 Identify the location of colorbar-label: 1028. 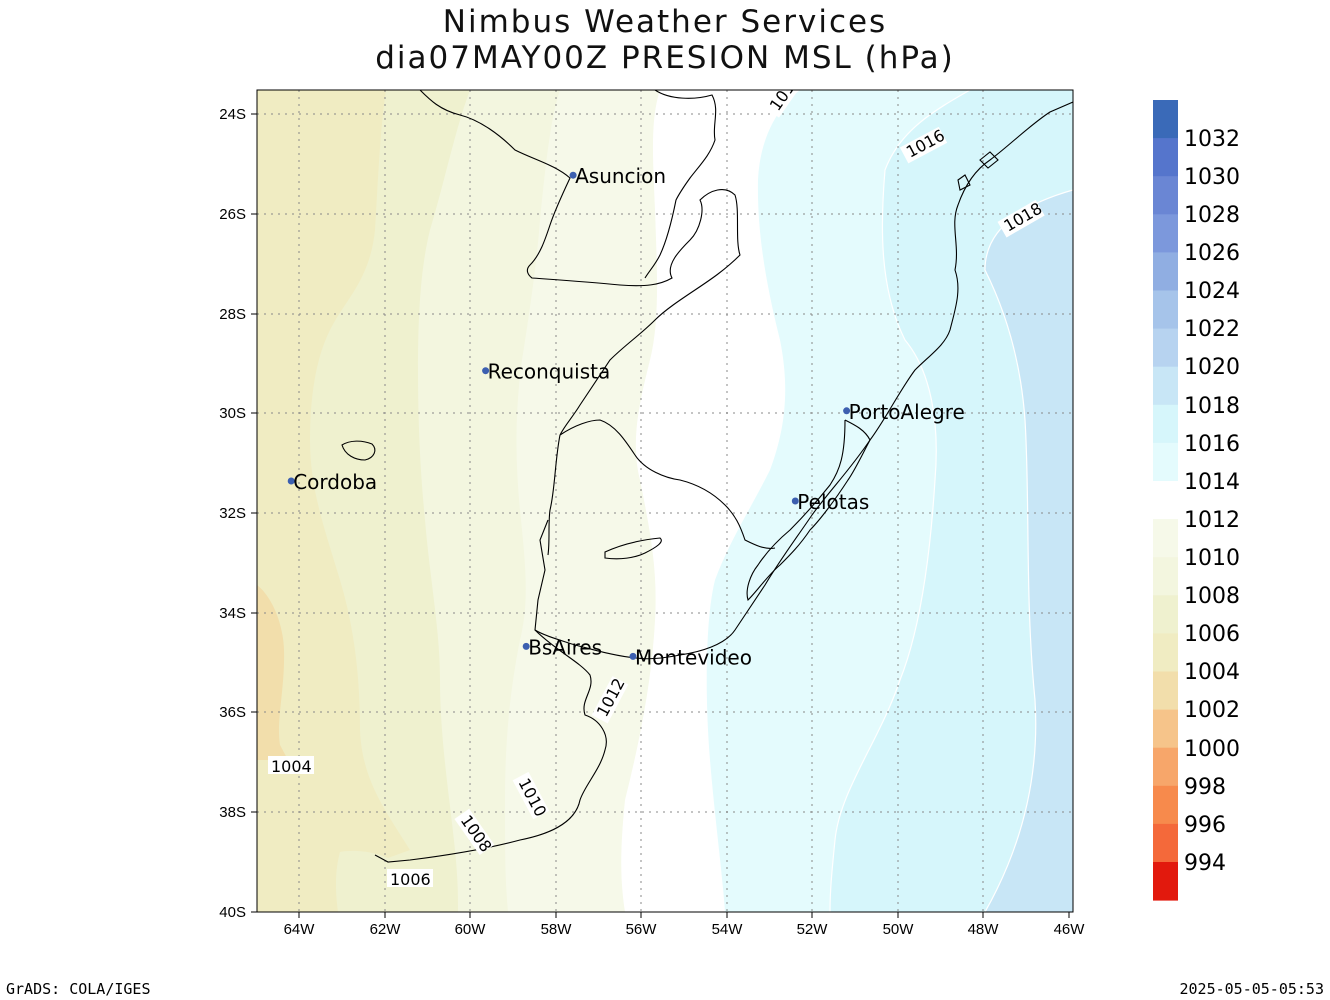
(1212, 215).